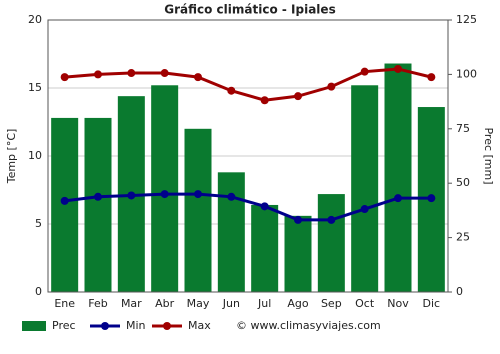 The height and width of the screenshot is (354, 500). I want to click on x-tick-label: Jul, so click(264, 303).